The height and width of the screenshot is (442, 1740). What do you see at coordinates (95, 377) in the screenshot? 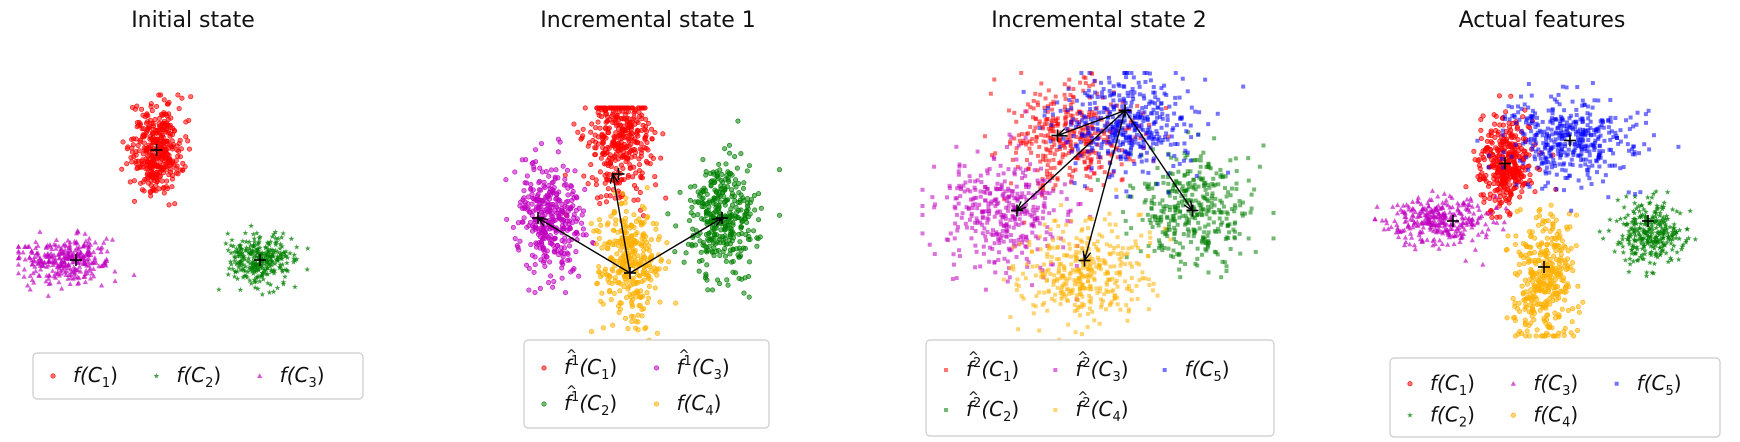
I see `legend-label: f(C1)` at bounding box center [95, 377].